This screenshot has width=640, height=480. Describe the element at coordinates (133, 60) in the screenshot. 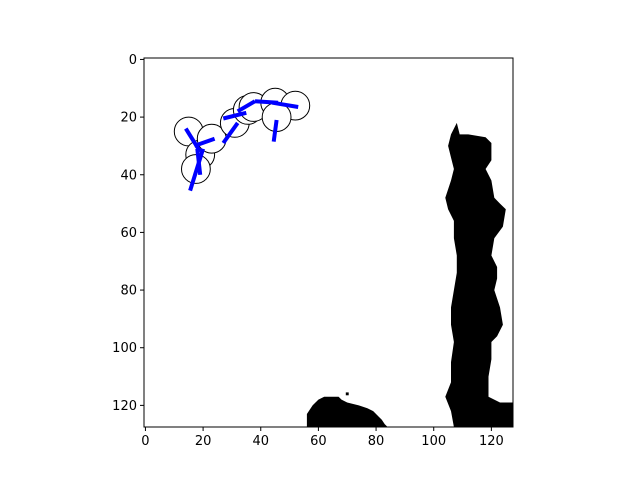

I see `y-tick-label-0: 0` at that location.